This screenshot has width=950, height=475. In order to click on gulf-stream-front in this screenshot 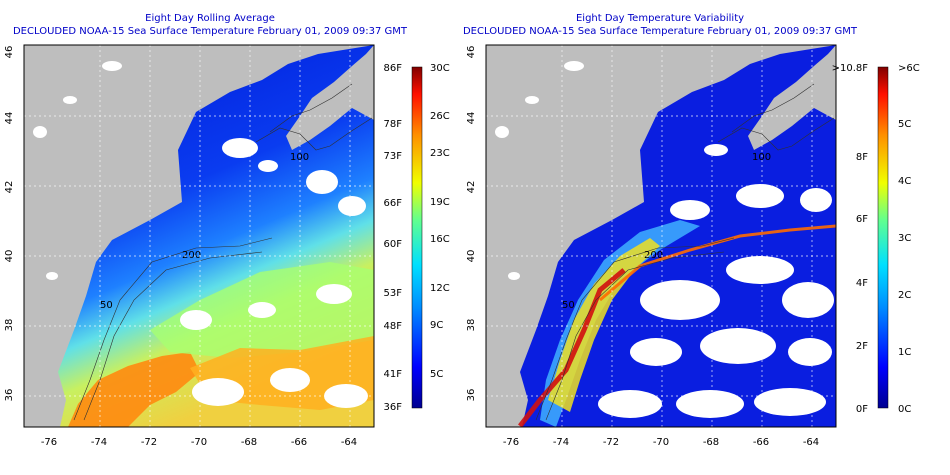, I will do `click(572, 347)`.